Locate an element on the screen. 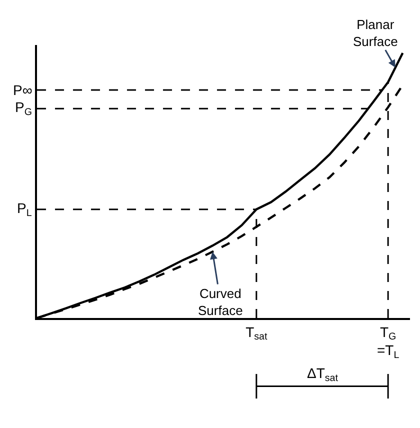 This screenshot has width=420, height=428. series-label: Planar Surface is located at coordinates (375, 33).